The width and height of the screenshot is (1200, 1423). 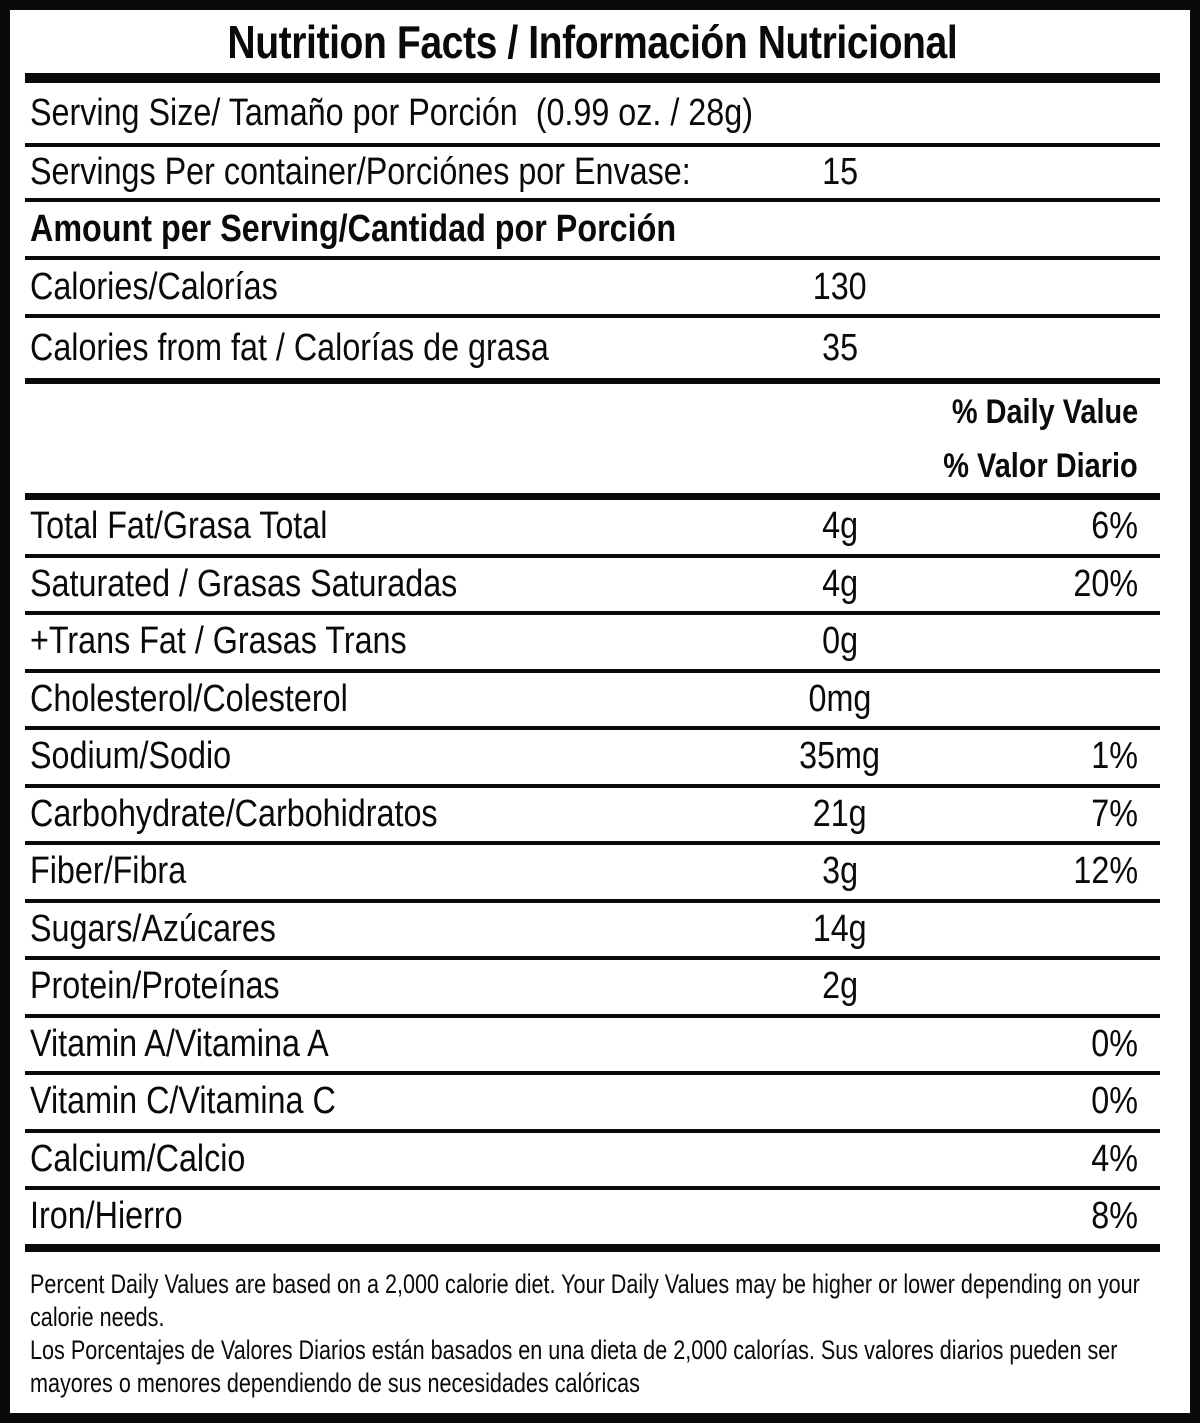 What do you see at coordinates (1114, 756) in the screenshot?
I see `nutrient-daily-value: 1%` at bounding box center [1114, 756].